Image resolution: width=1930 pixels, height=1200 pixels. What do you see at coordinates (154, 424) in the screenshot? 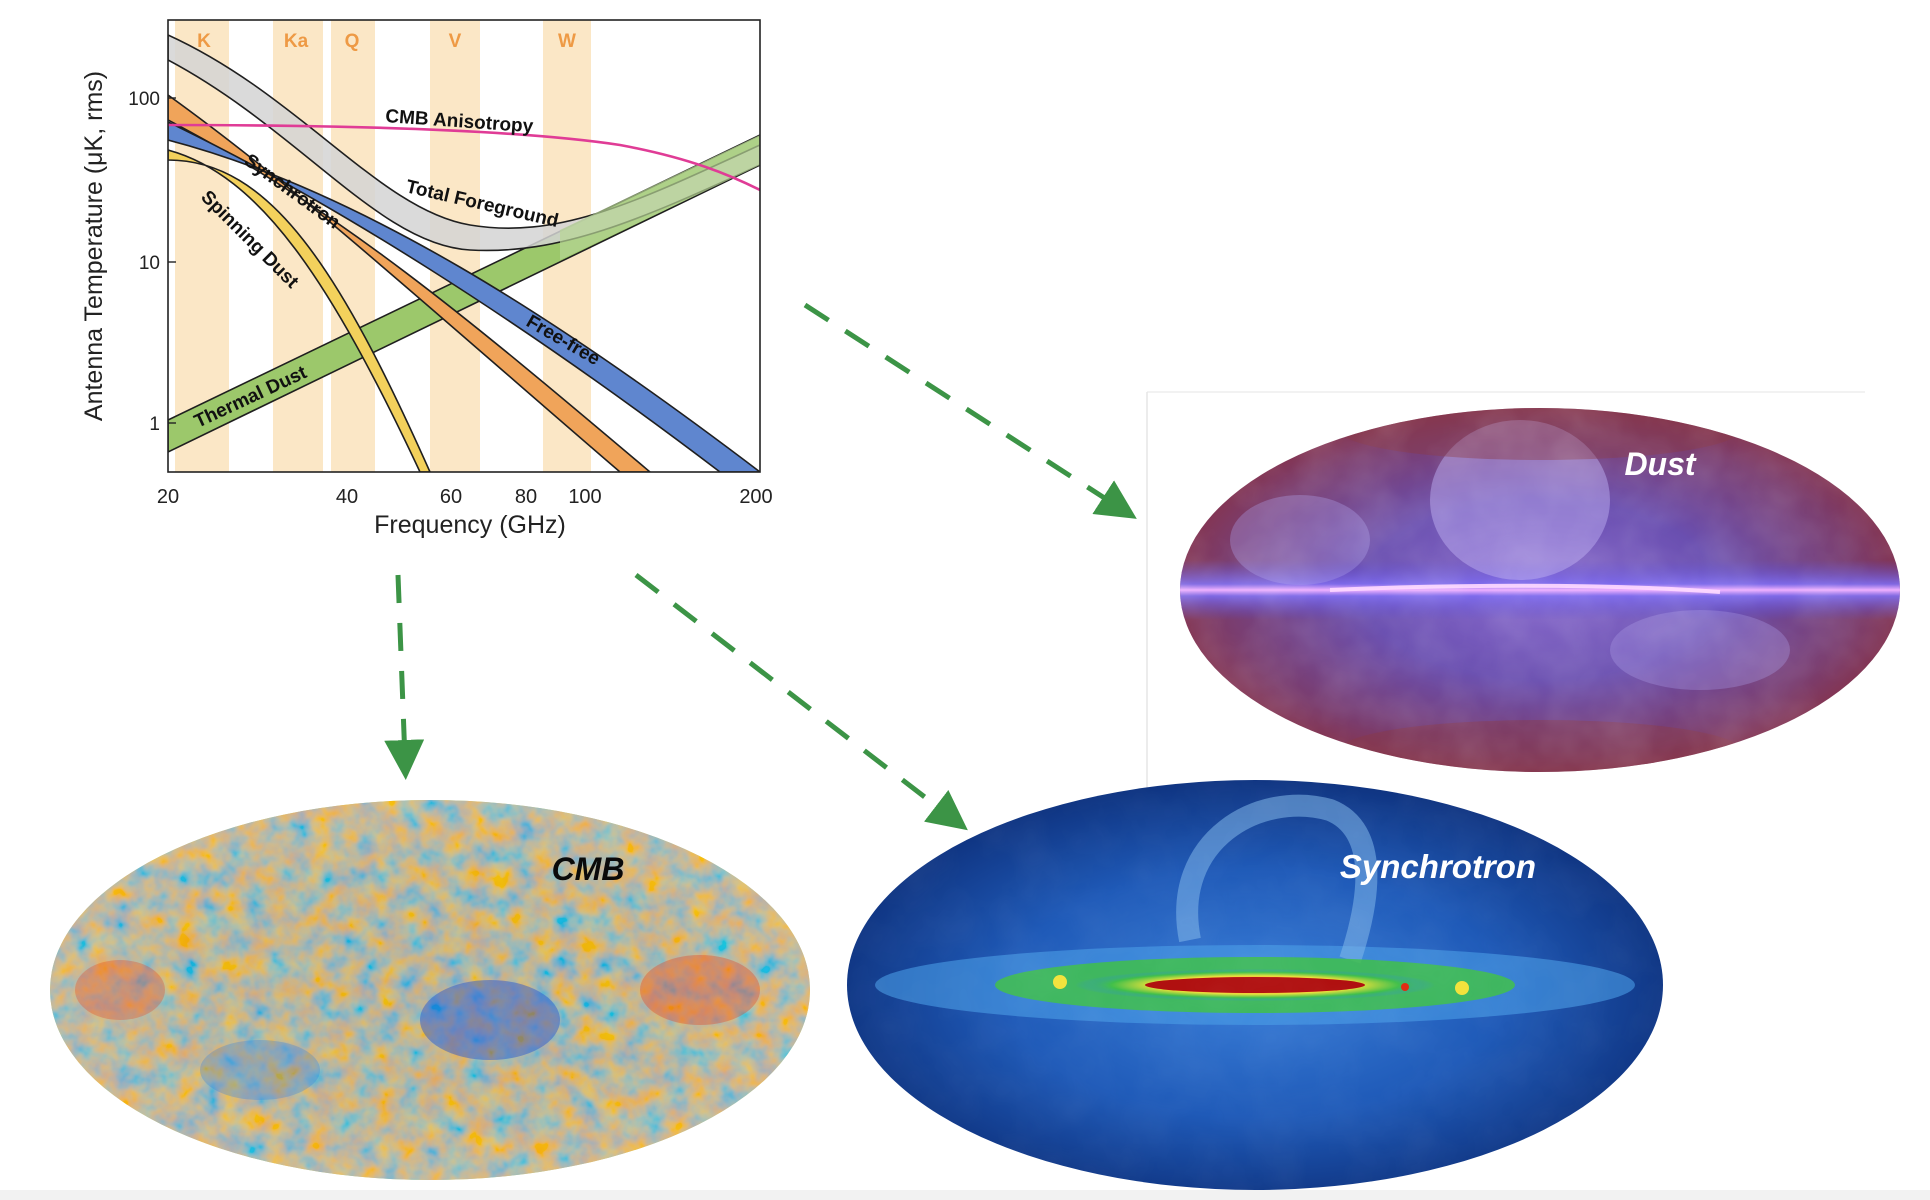
I see `y-tick-1: 1` at bounding box center [154, 424].